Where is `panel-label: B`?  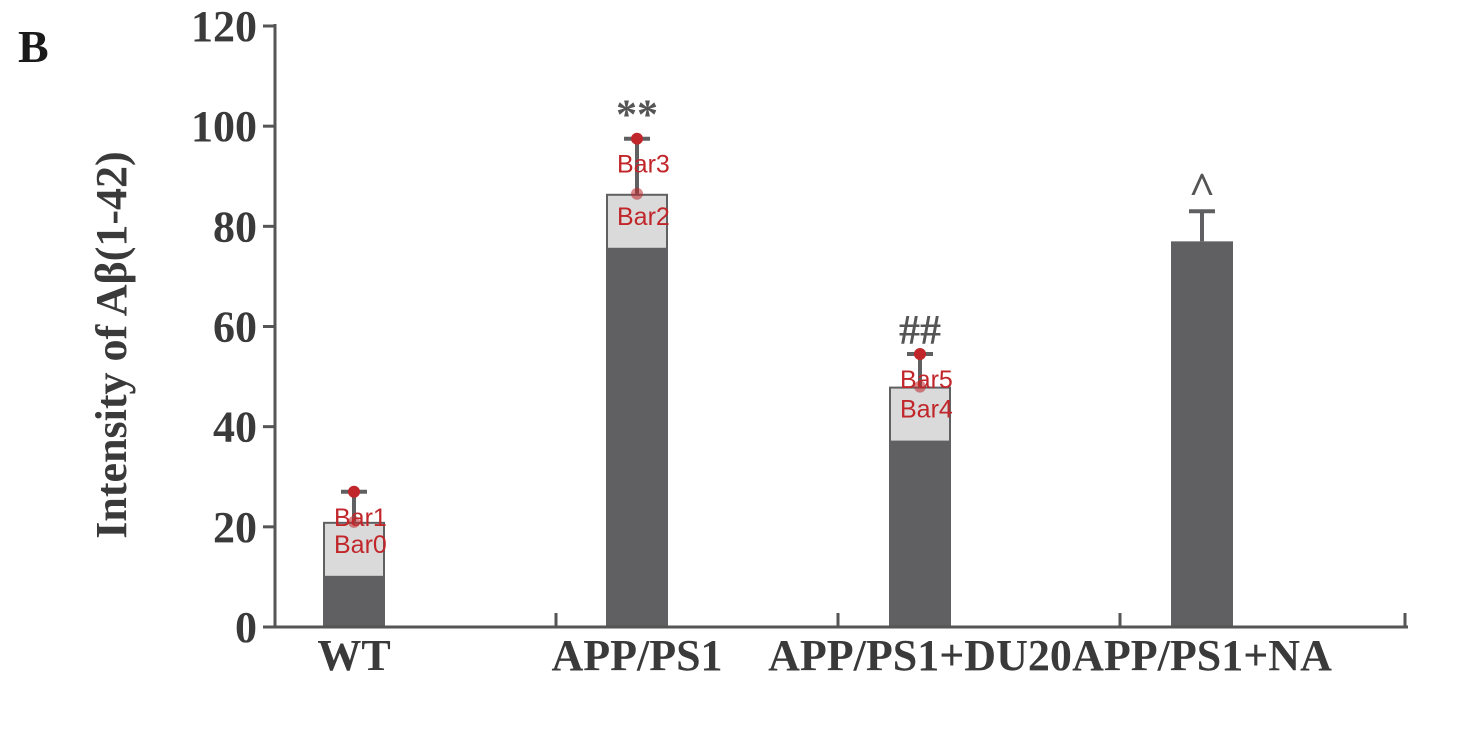 panel-label: B is located at coordinates (33, 46).